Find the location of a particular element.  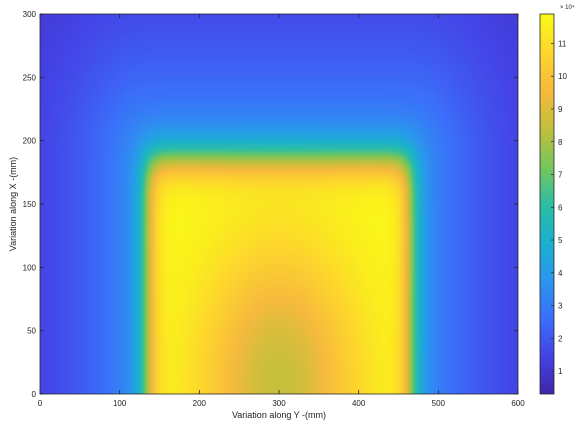

colorbar-tick-label: 11 is located at coordinates (562, 43).